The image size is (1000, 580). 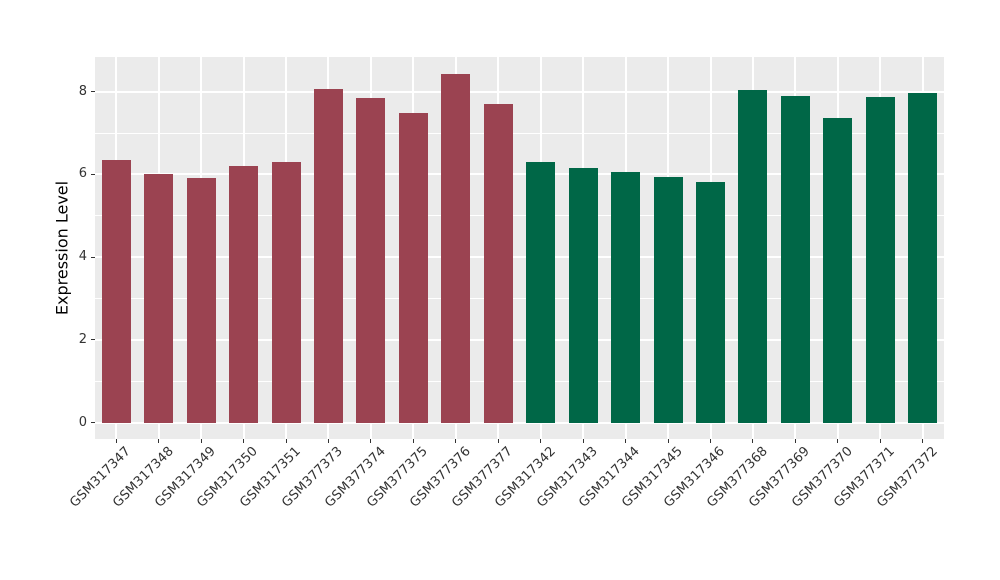 I want to click on bar-GSM377372, so click(x=923, y=258).